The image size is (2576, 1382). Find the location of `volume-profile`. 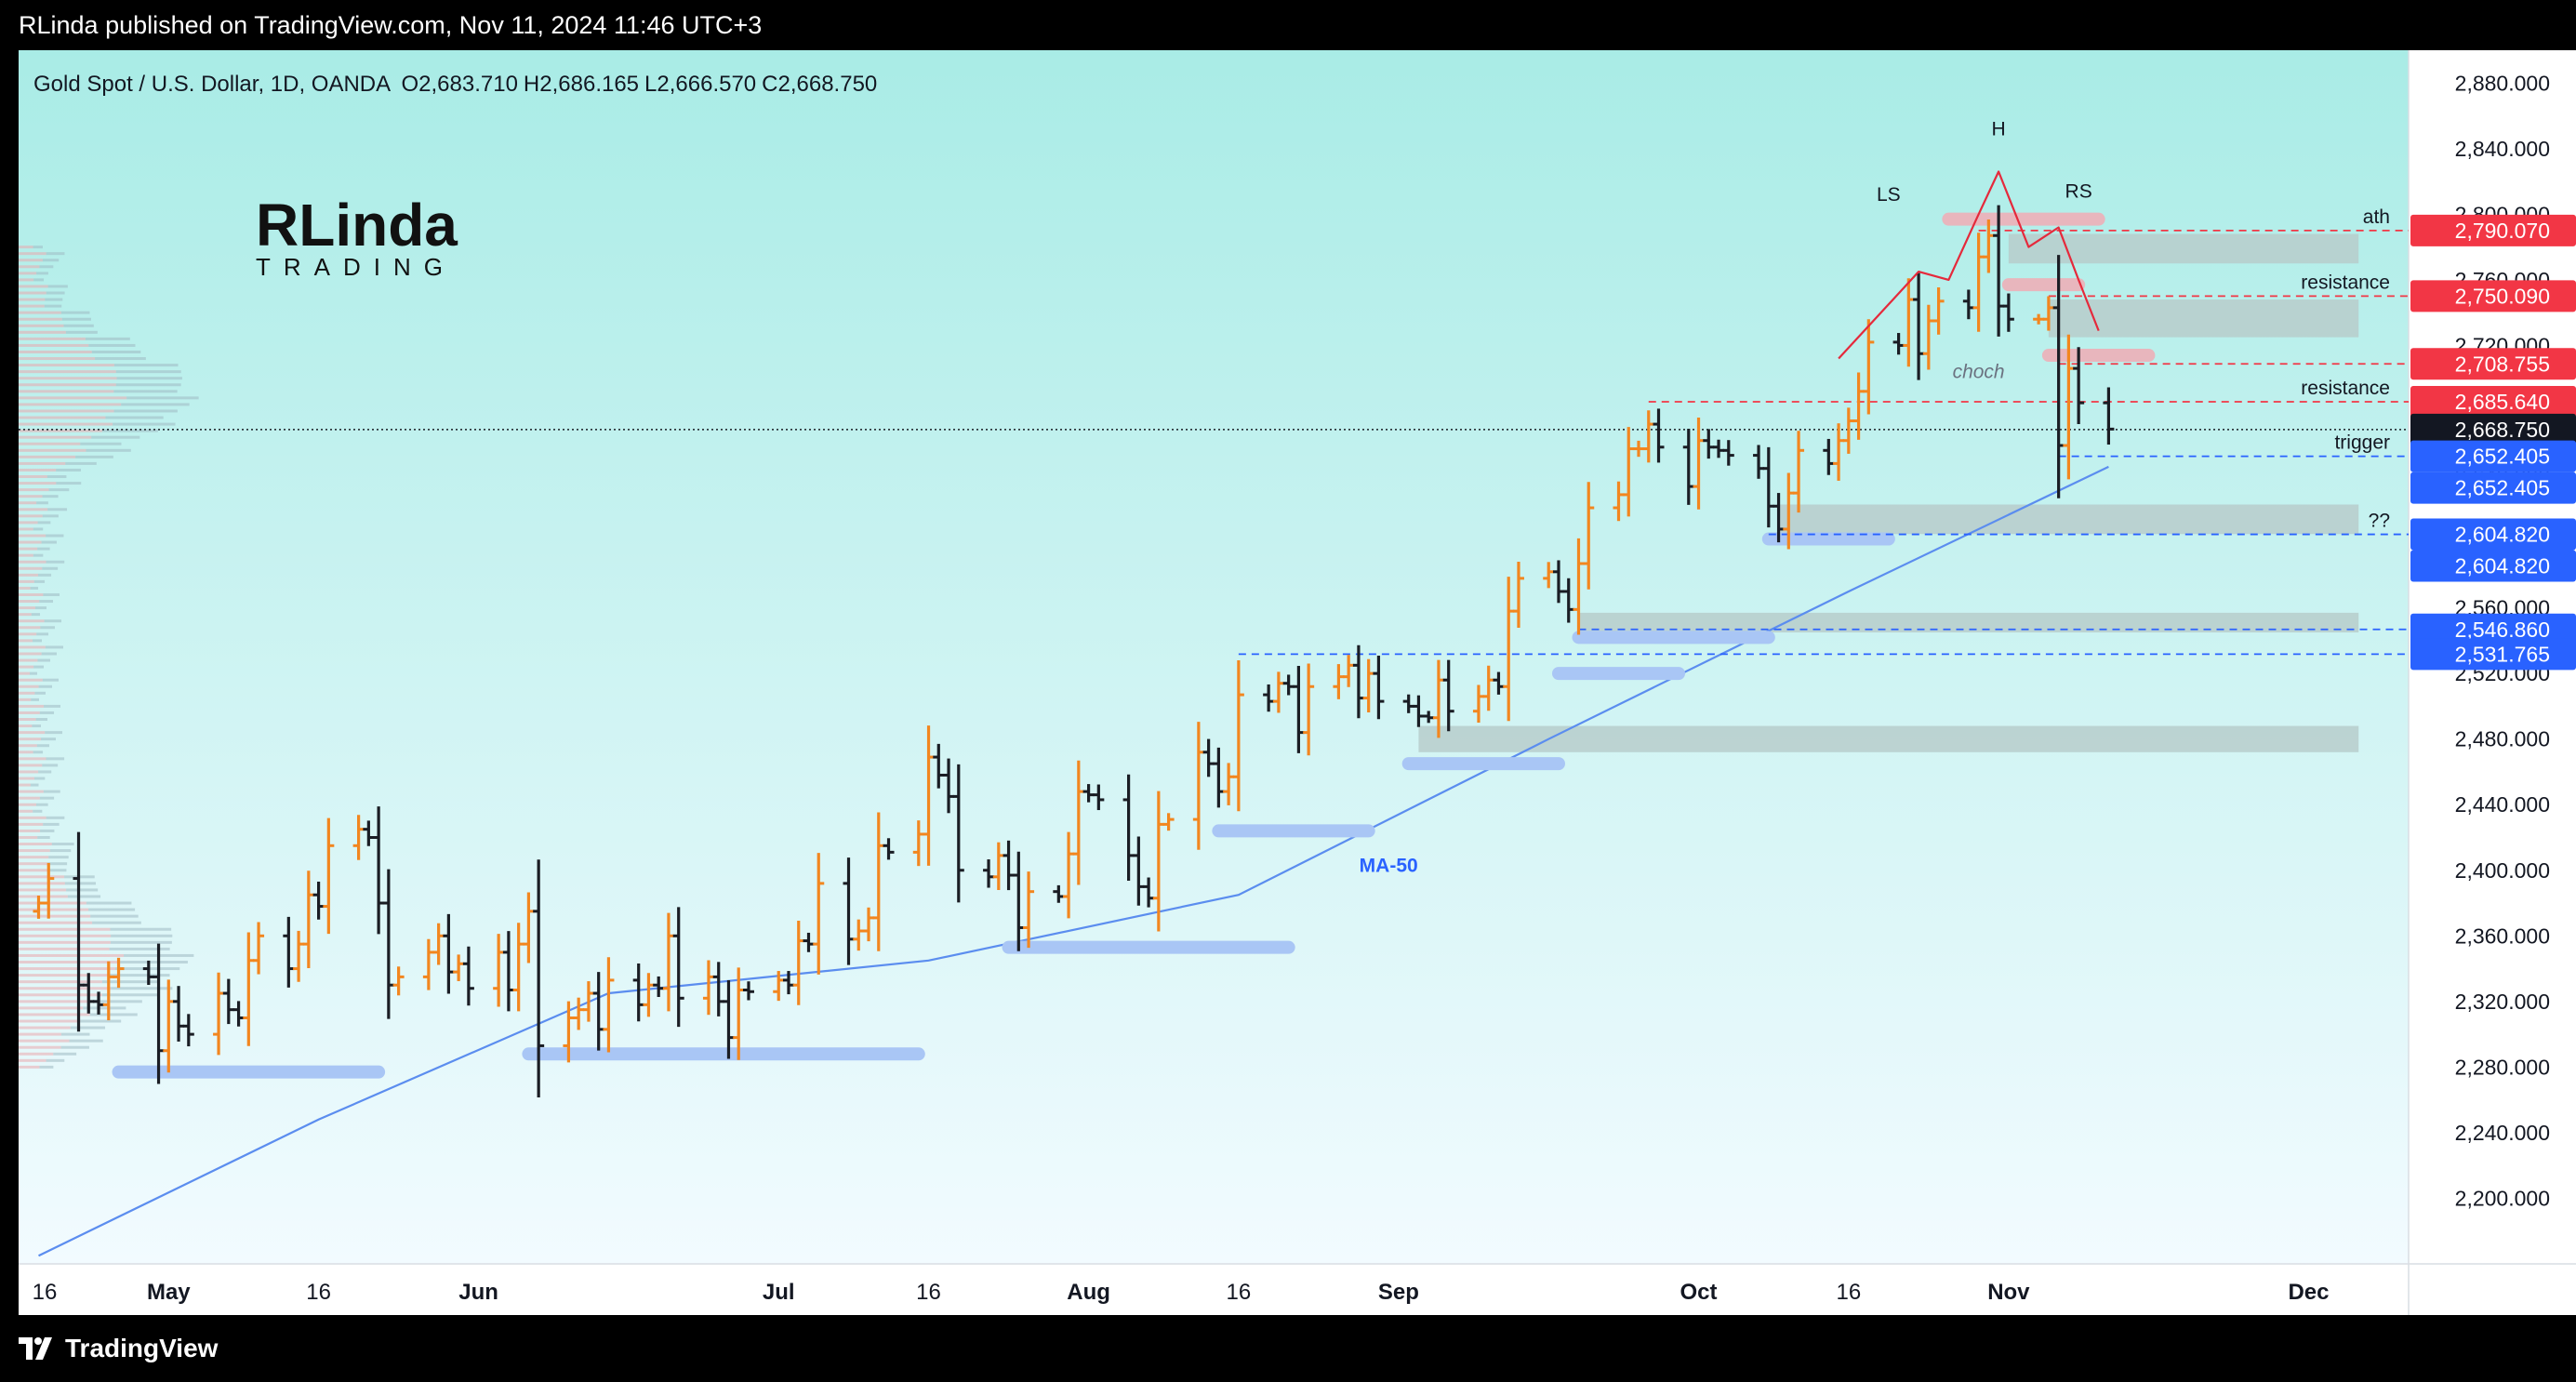

volume-profile is located at coordinates (109, 658).